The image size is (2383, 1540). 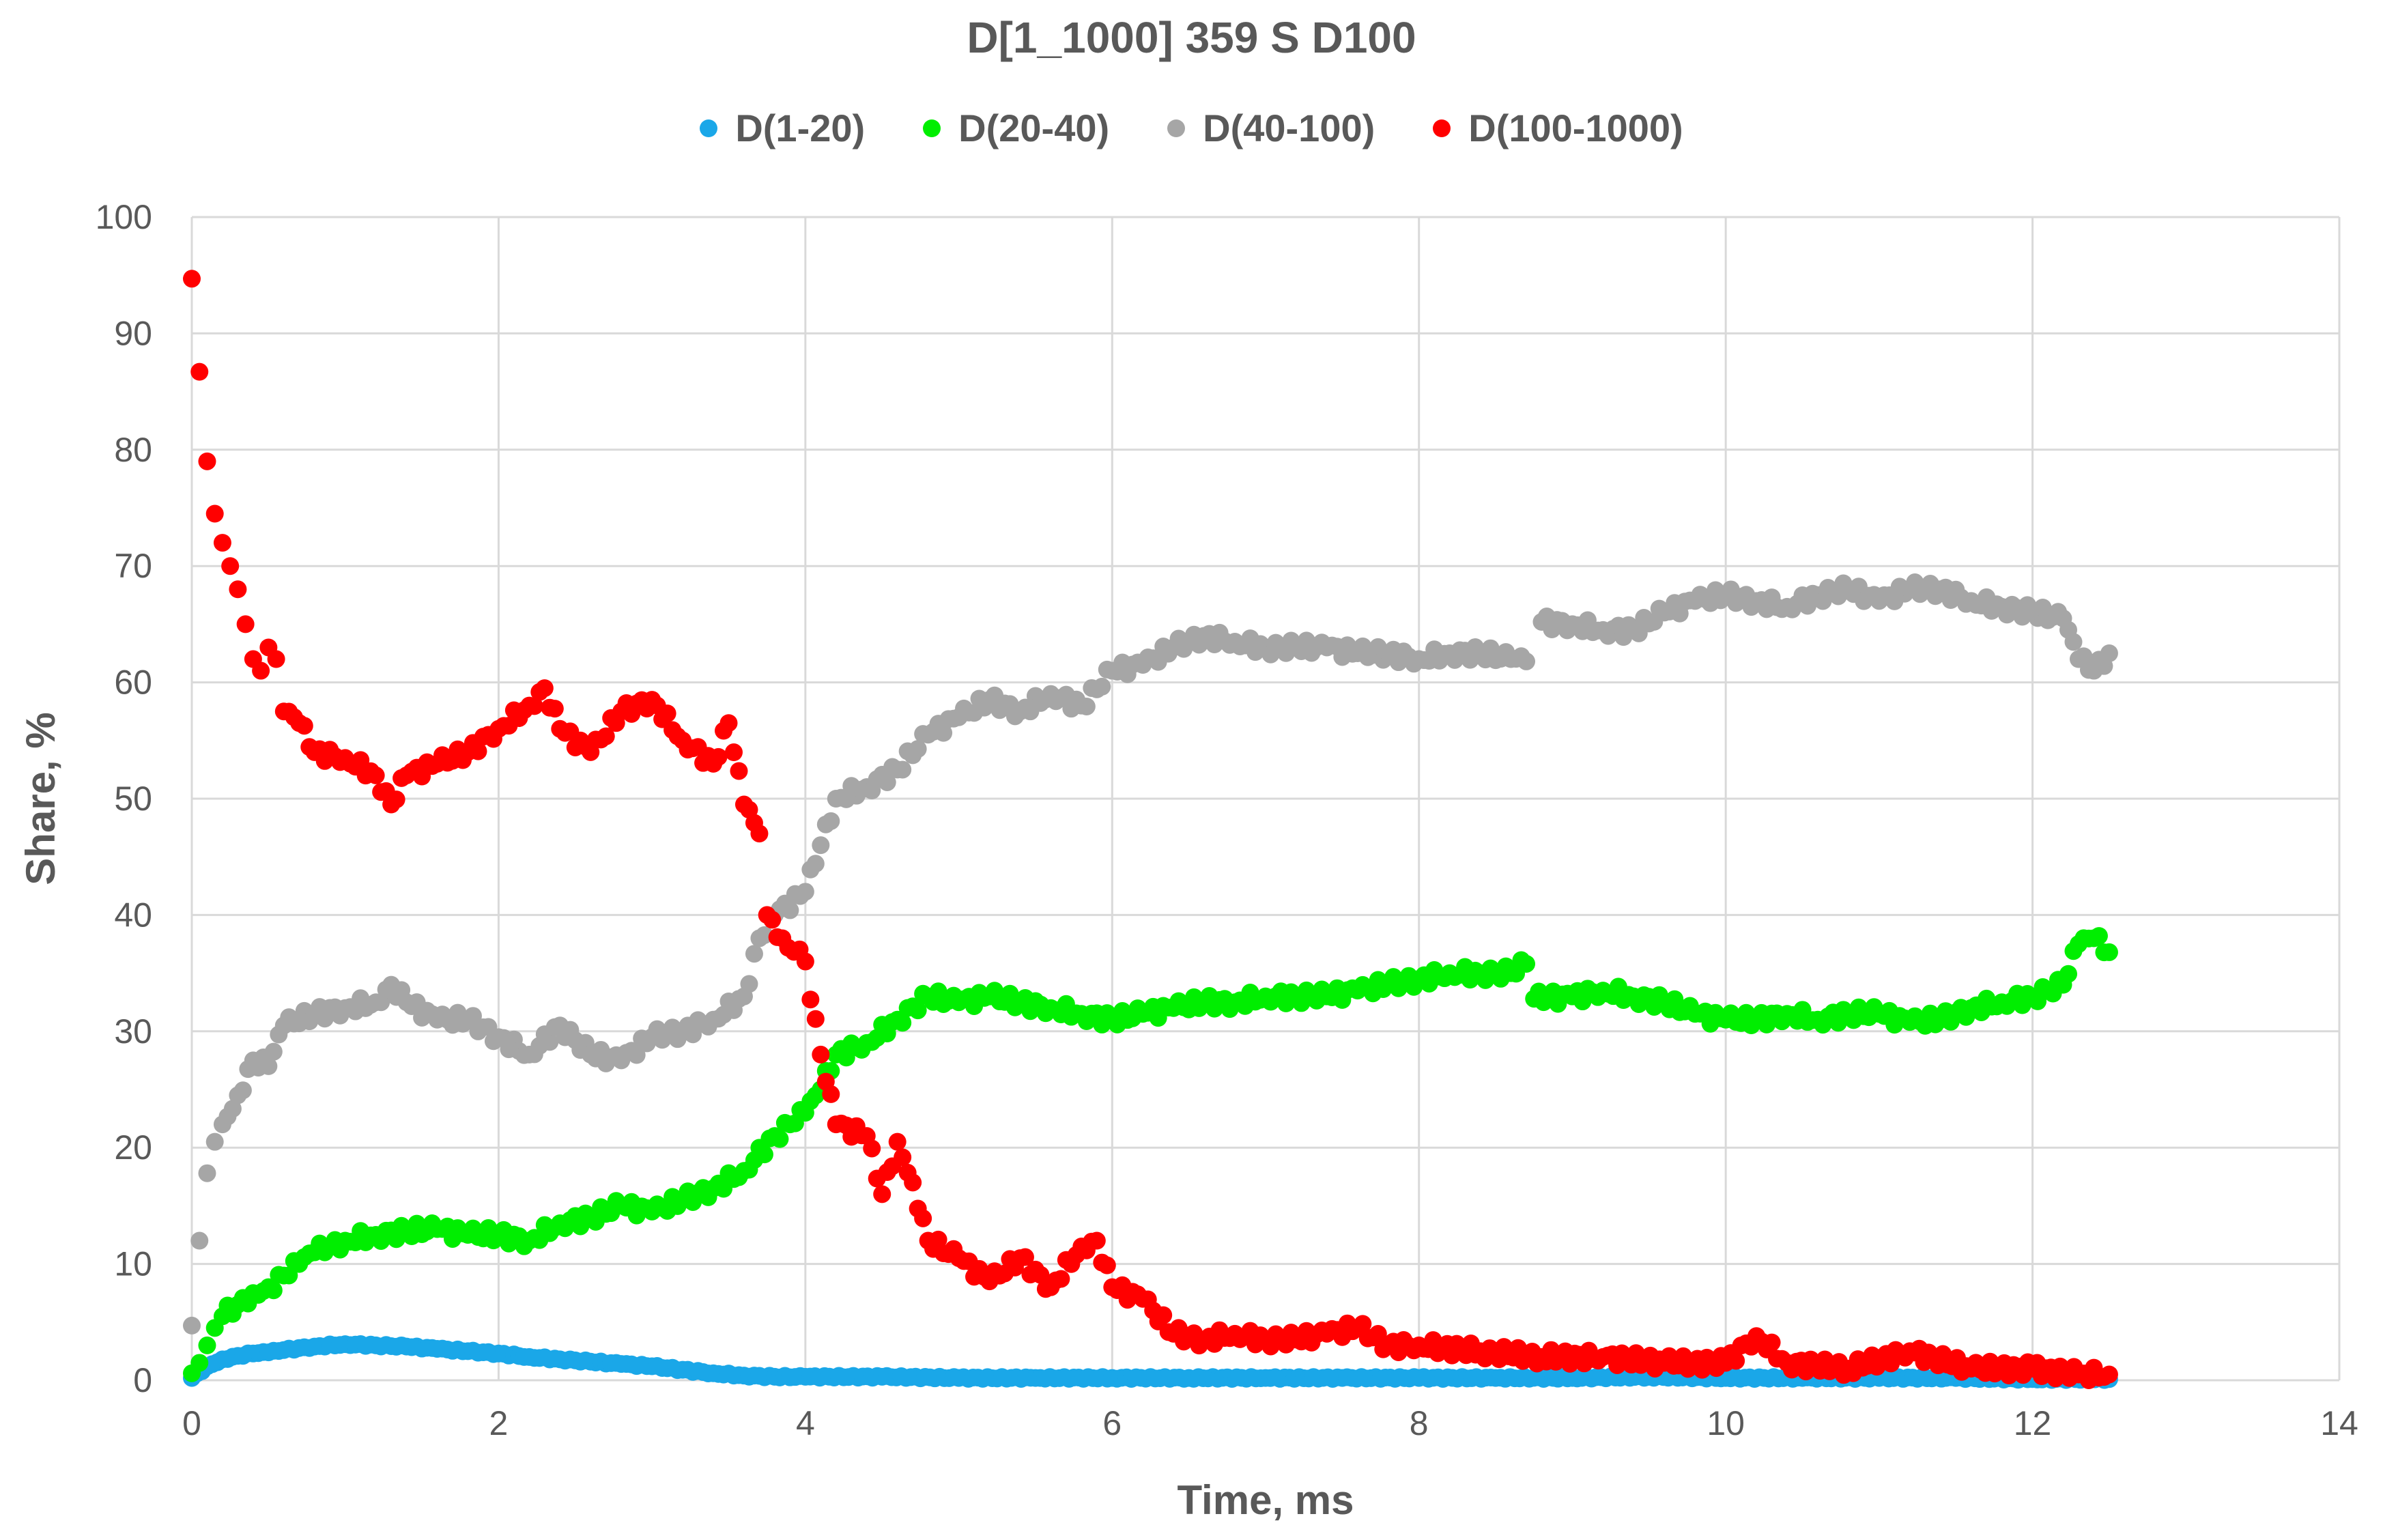 What do you see at coordinates (1034, 127) in the screenshot?
I see `legend-label: D(20-40)` at bounding box center [1034, 127].